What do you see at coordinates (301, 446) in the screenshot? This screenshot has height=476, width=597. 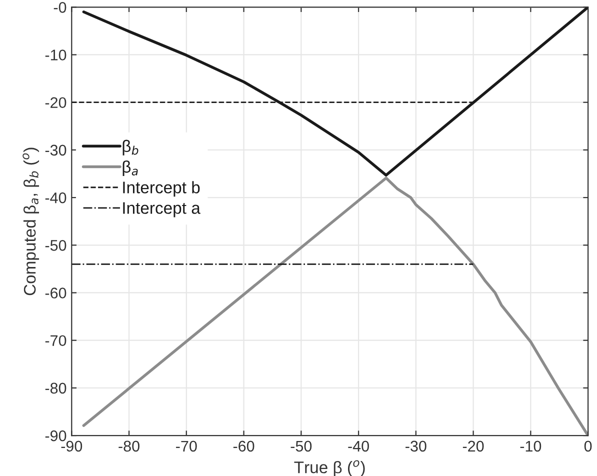 I see `x-tick-label: -50` at bounding box center [301, 446].